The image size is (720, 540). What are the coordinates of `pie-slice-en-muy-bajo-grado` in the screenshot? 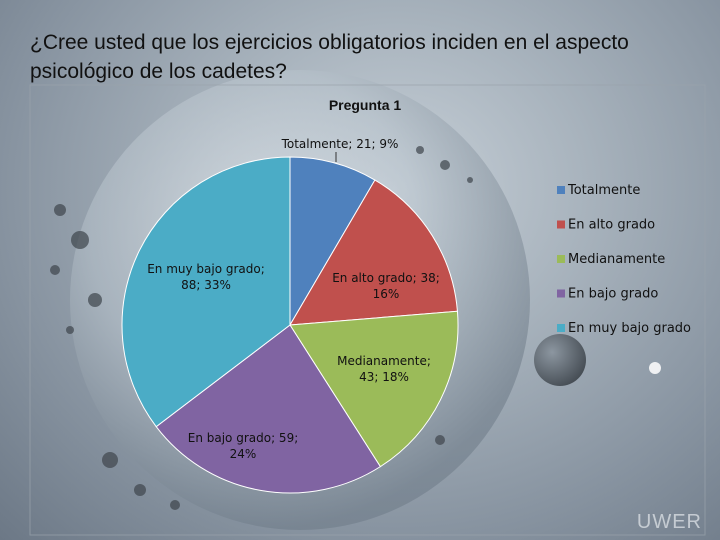 It's located at (206, 292).